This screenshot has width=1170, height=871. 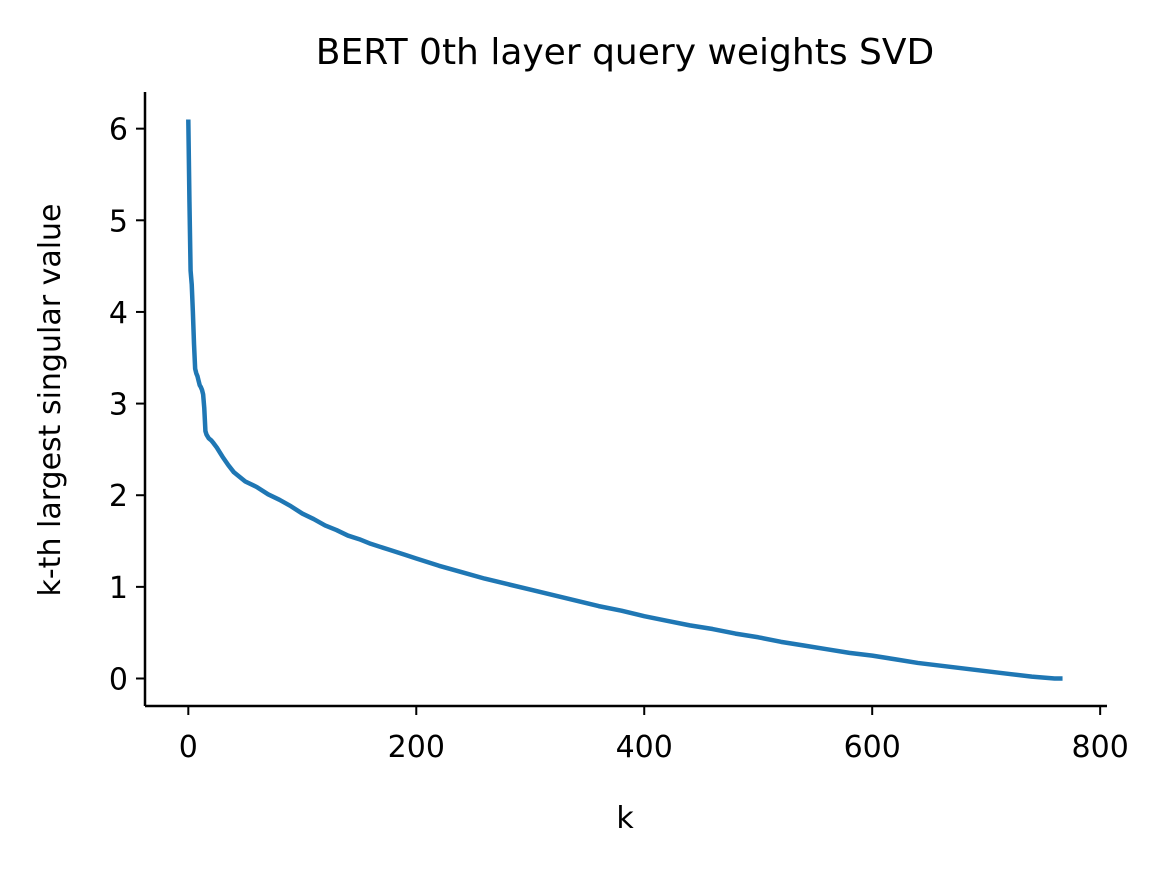 I want to click on y-tick-label: 3, so click(x=118, y=405).